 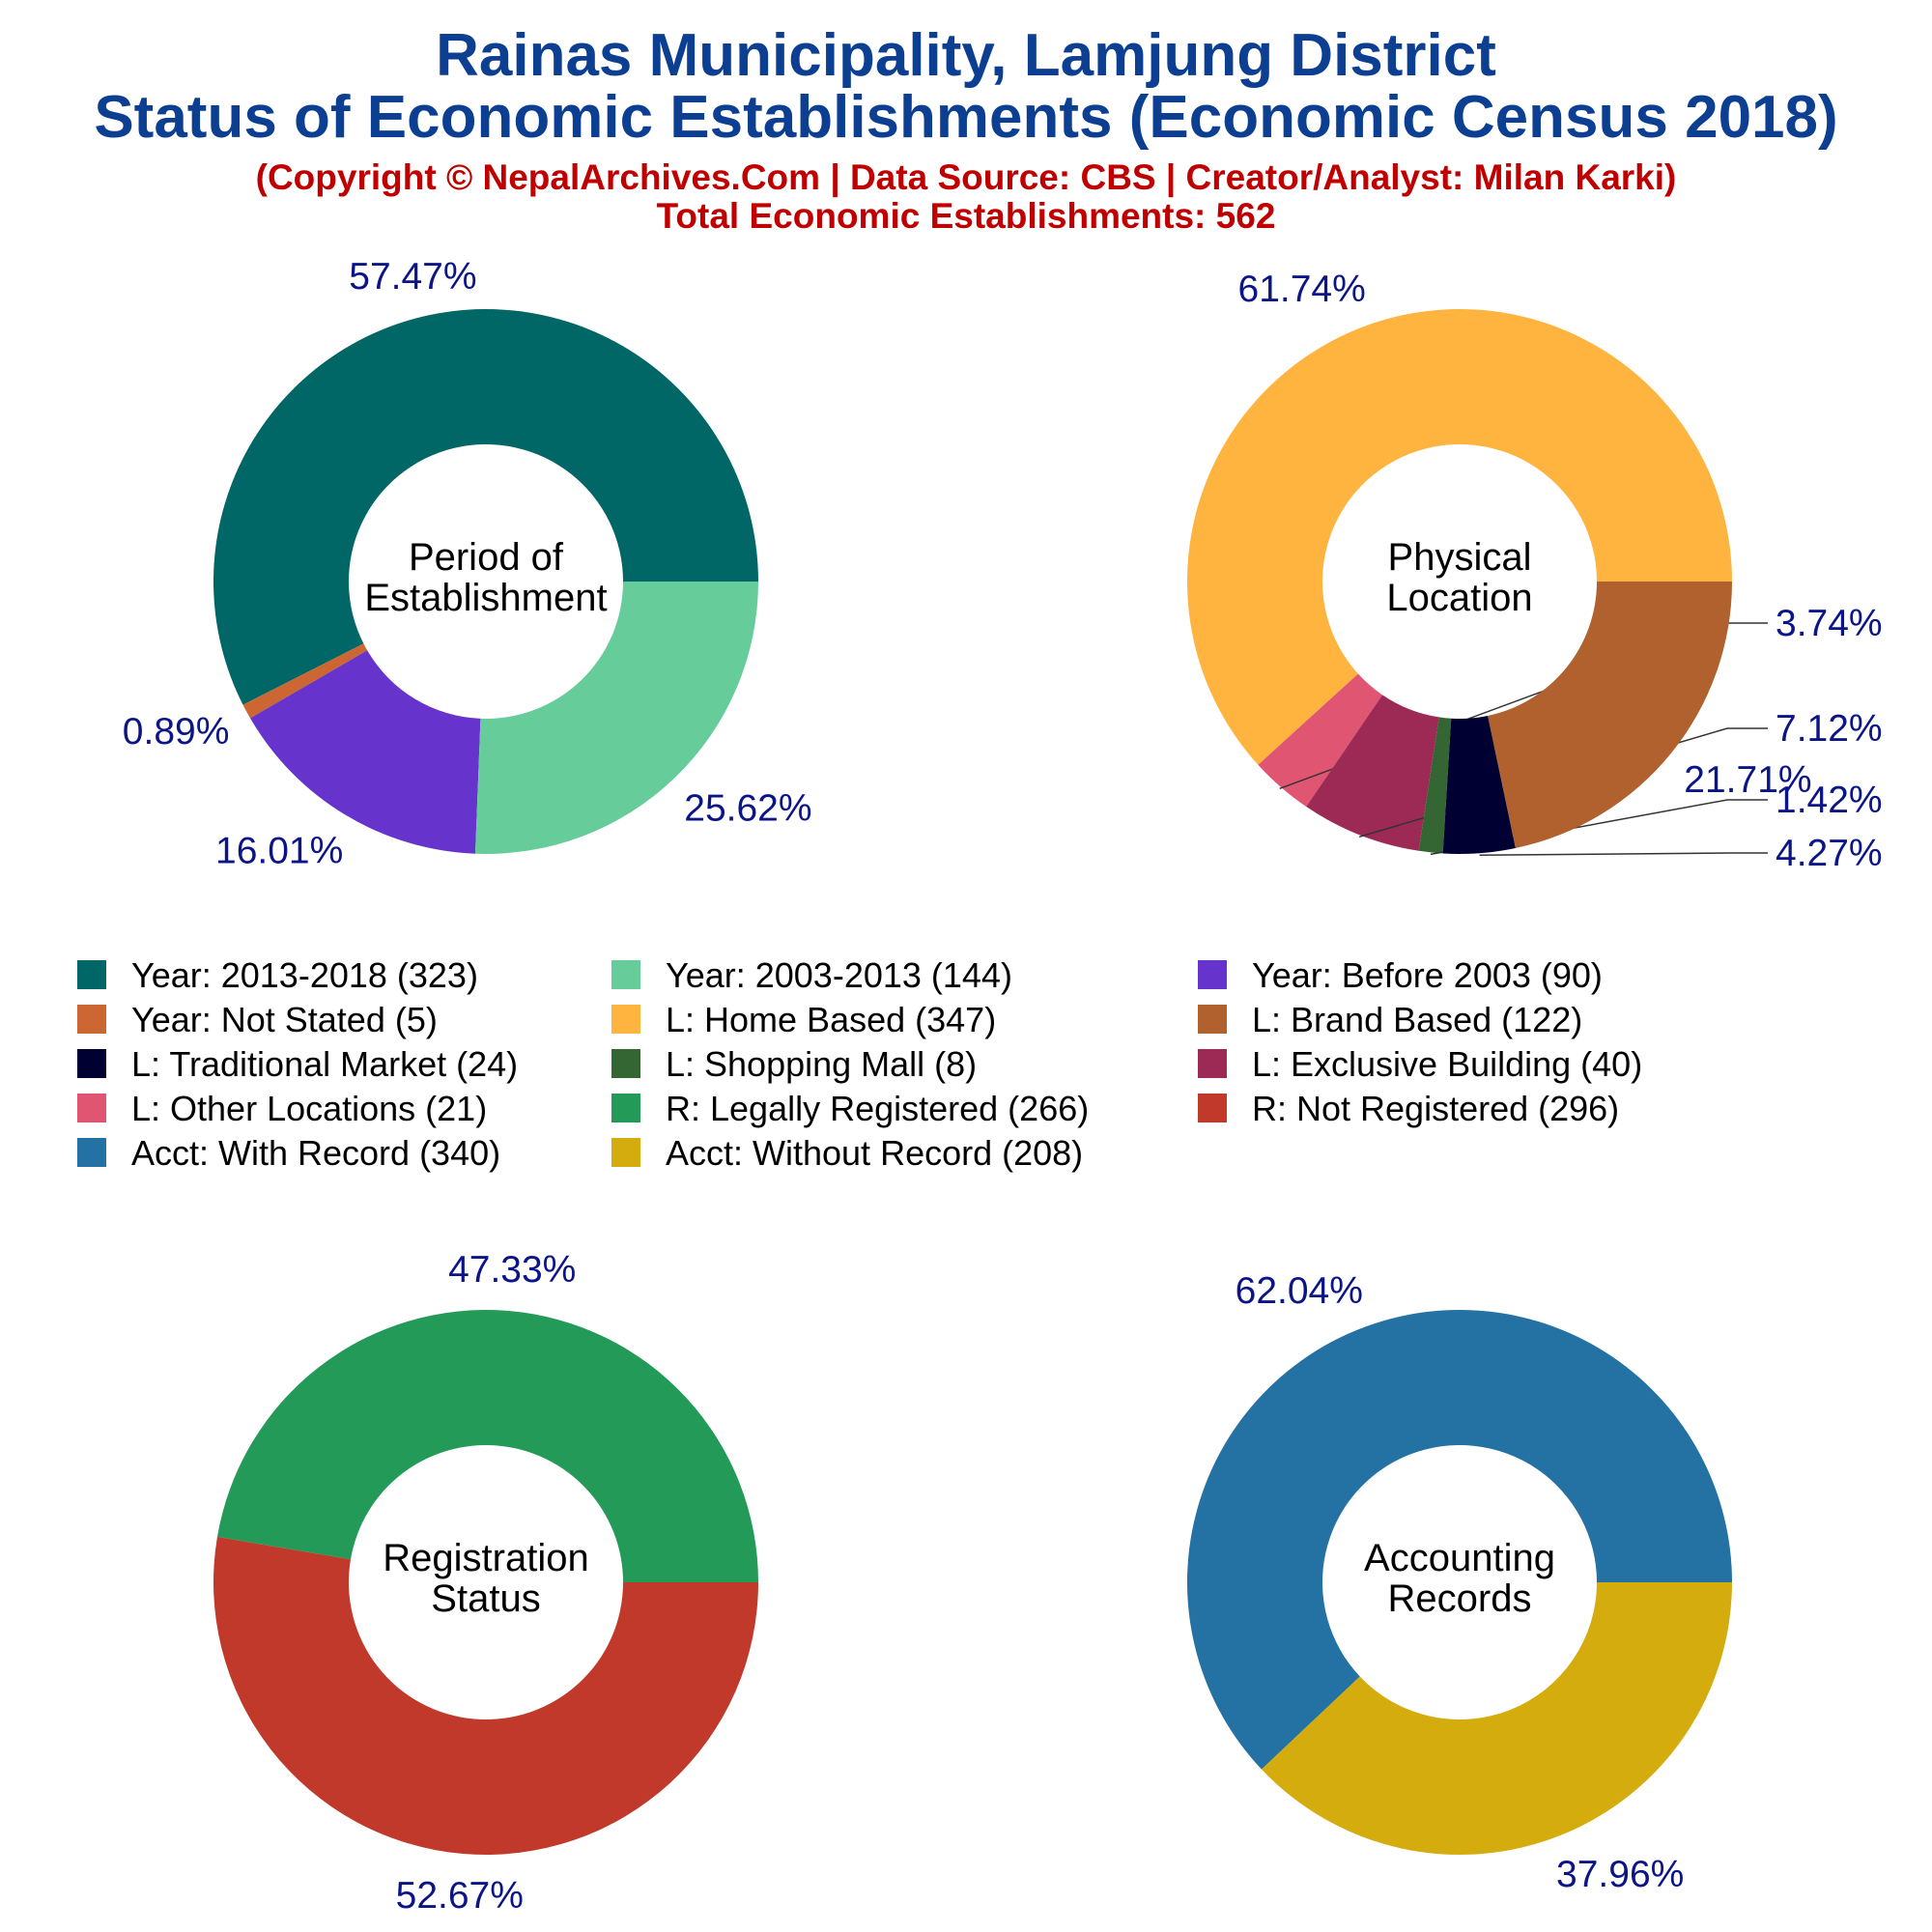 I want to click on legend-item: Year: Before 2003 (90), so click(x=1400, y=975).